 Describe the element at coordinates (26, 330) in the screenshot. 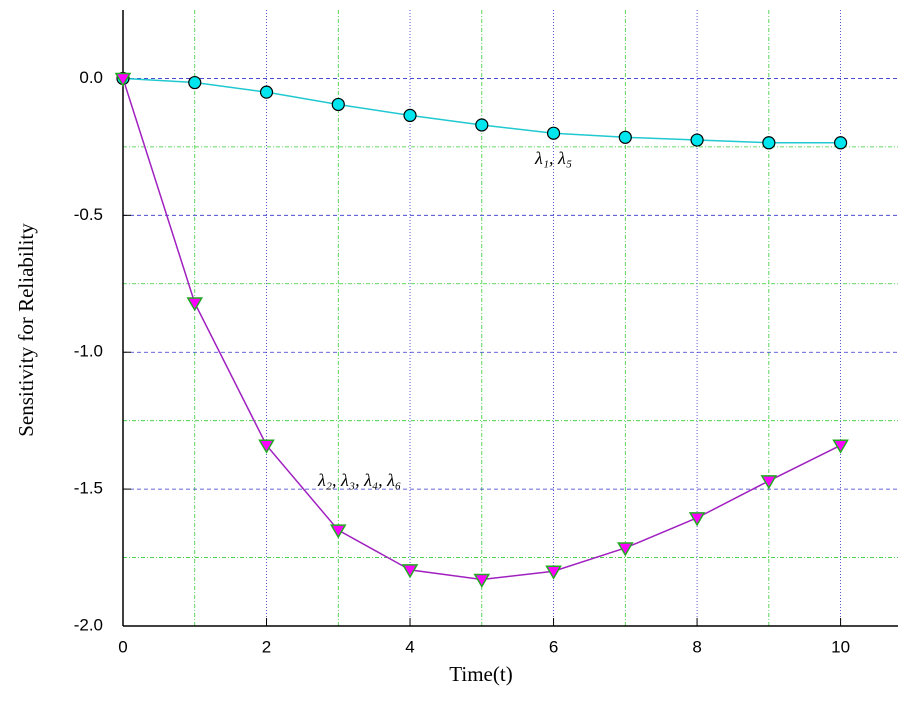

I see `y-axis-label: Sensitivity for Reliability` at that location.